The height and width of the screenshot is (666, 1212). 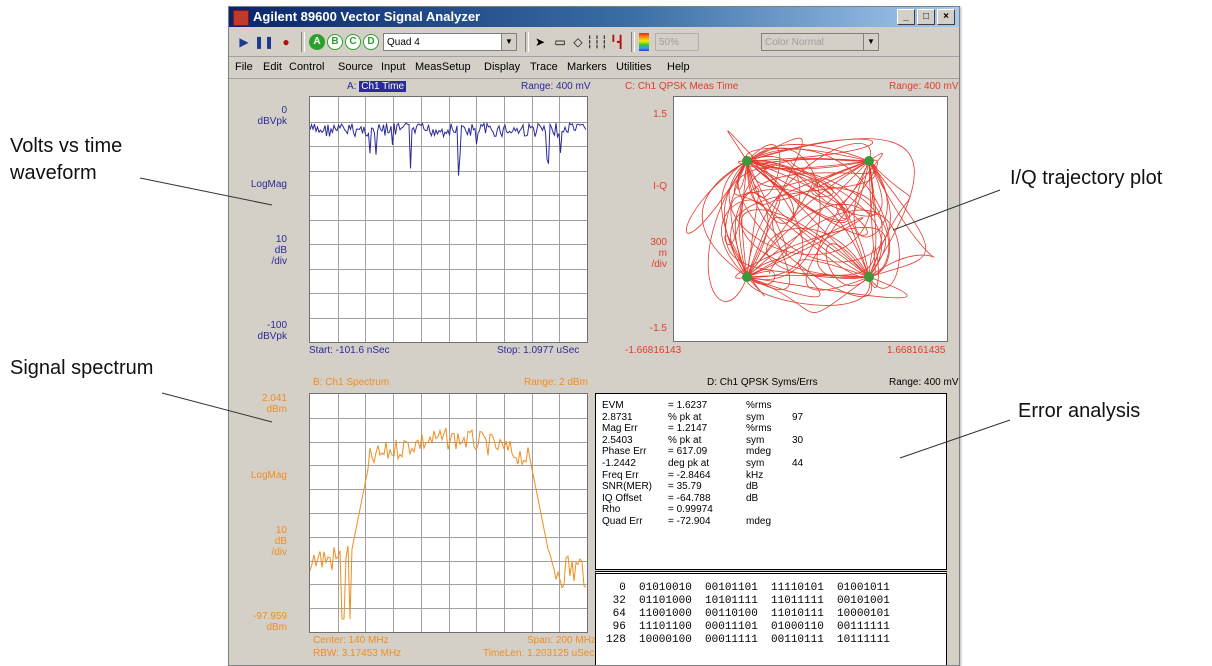 What do you see at coordinates (353, 42) in the screenshot?
I see `trace-c-button: C` at bounding box center [353, 42].